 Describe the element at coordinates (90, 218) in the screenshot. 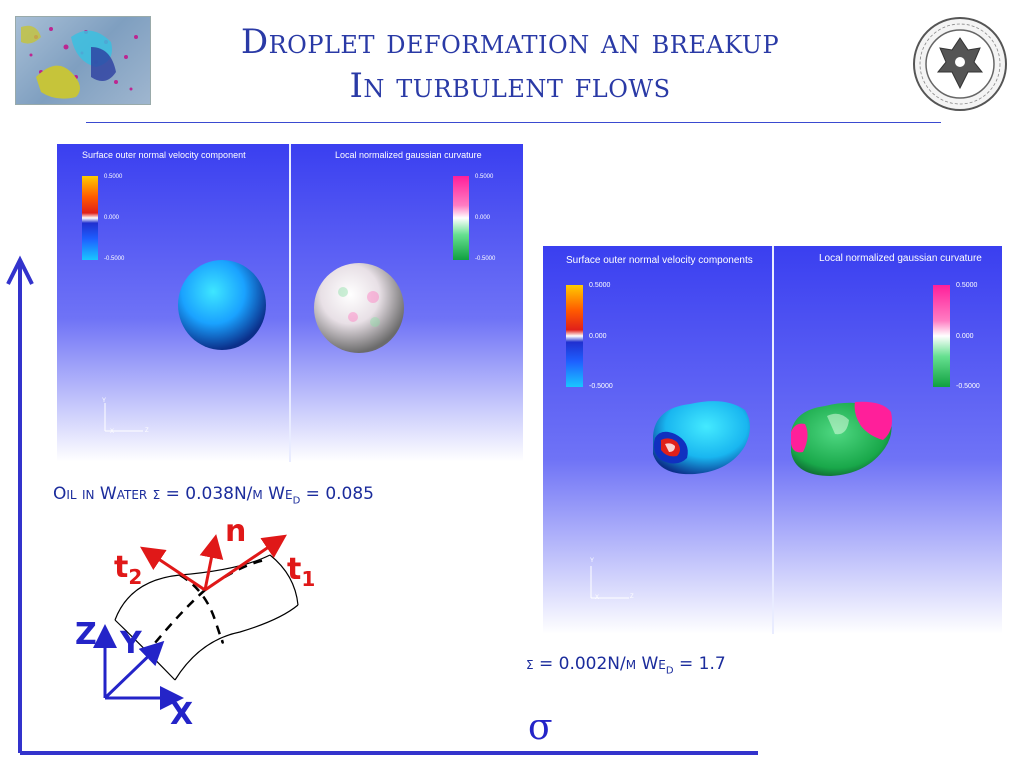

I see `velocity-colorbar` at that location.